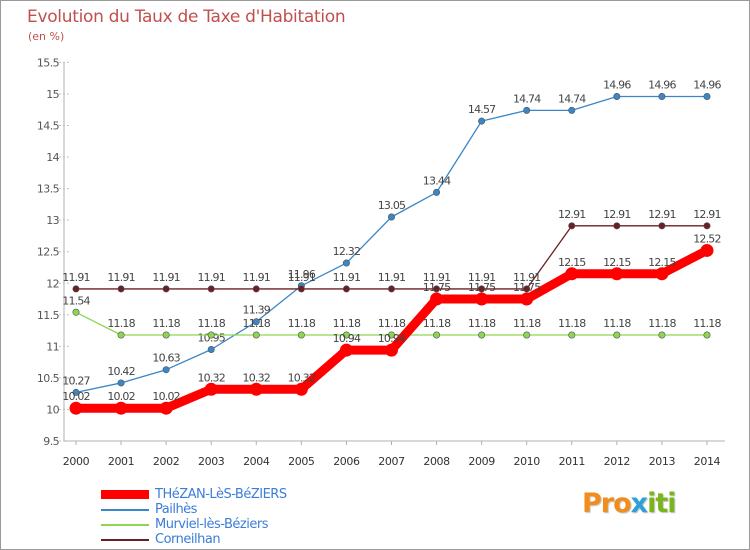 This screenshot has height=550, width=750. Describe the element at coordinates (572, 461) in the screenshot. I see `x-tick-label: 2011` at that location.